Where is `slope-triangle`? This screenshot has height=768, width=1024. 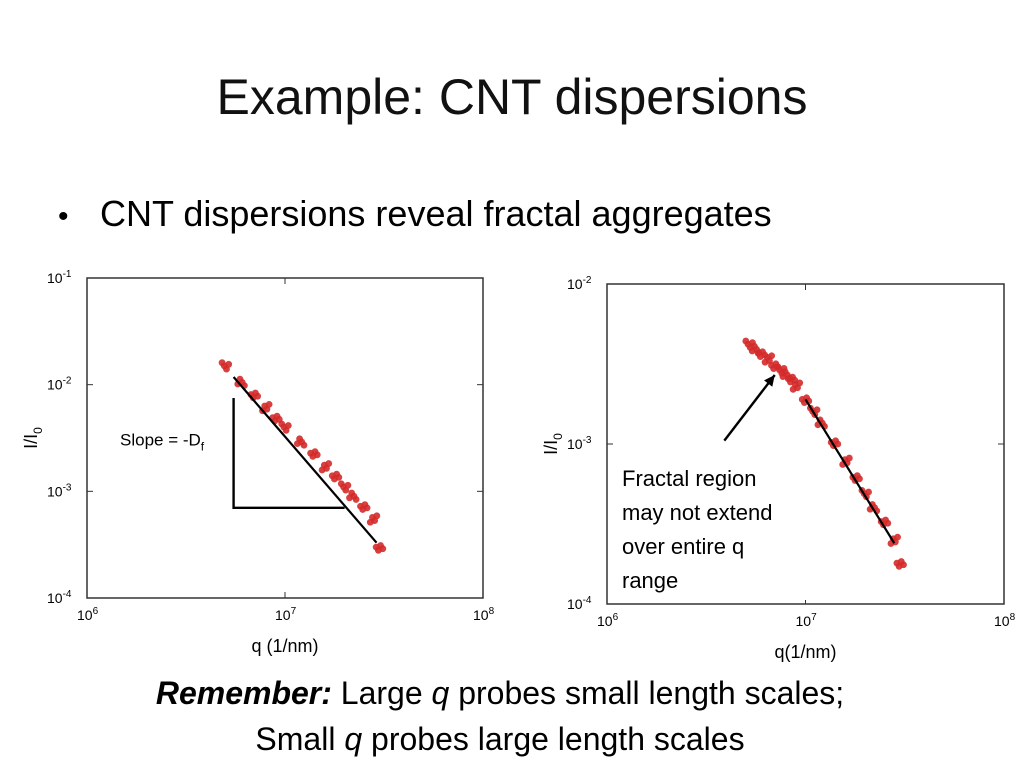
slope-triangle is located at coordinates (288, 453).